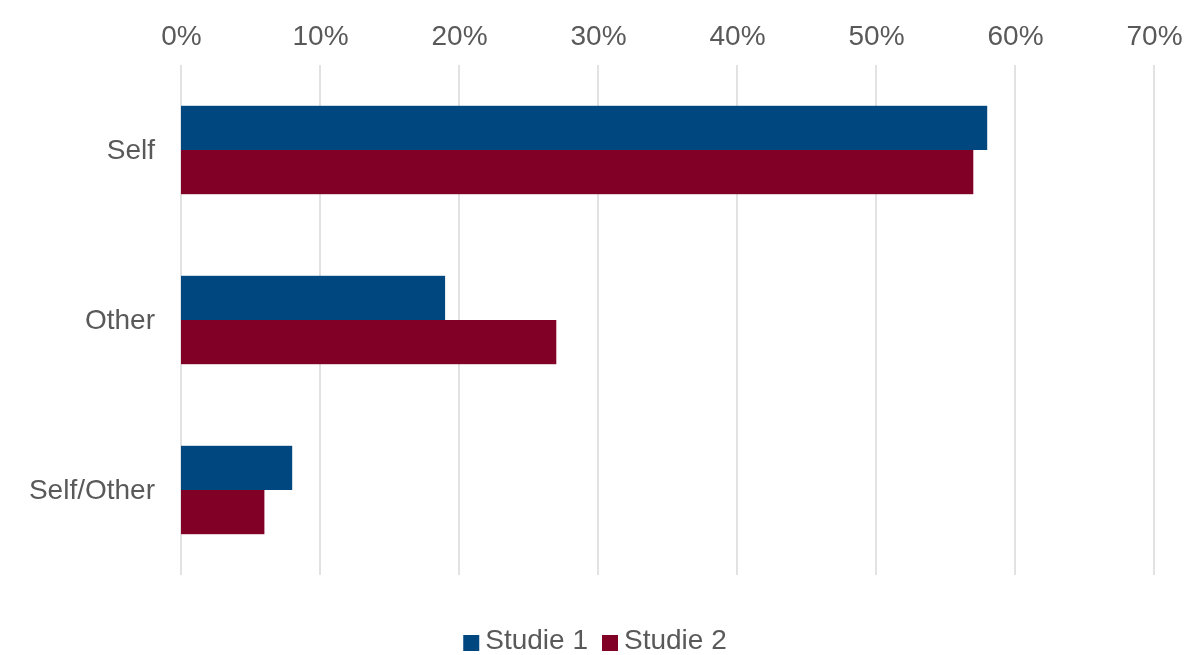  Describe the element at coordinates (181, 35) in the screenshot. I see `x-tick-label: 0%` at that location.